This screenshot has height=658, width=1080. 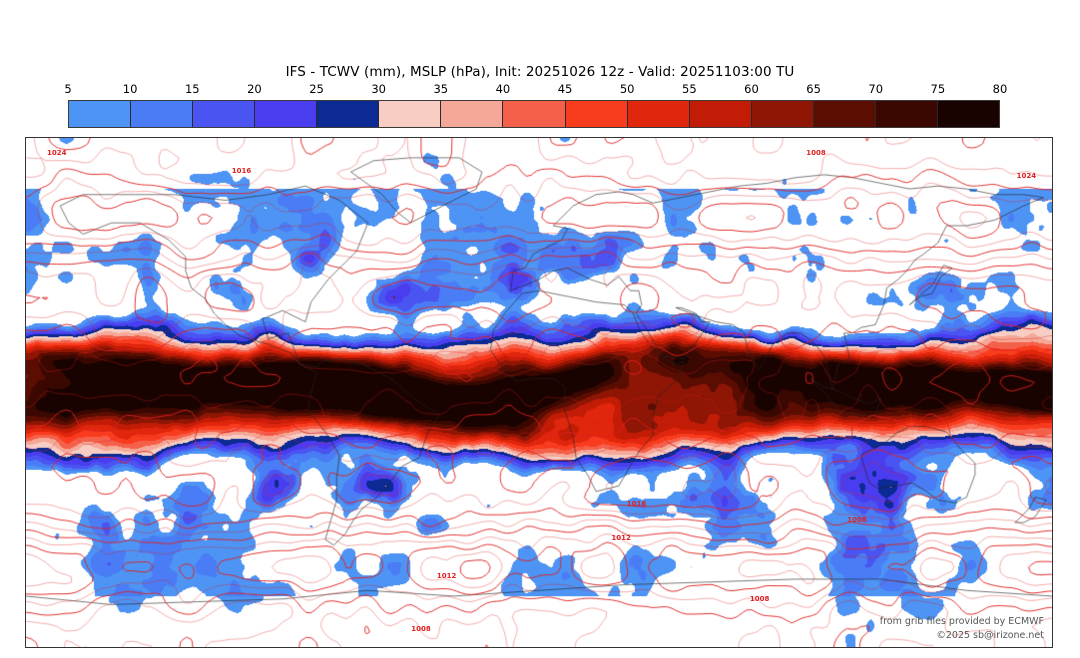 I want to click on colorbar-tick-80: 80, so click(x=1000, y=89).